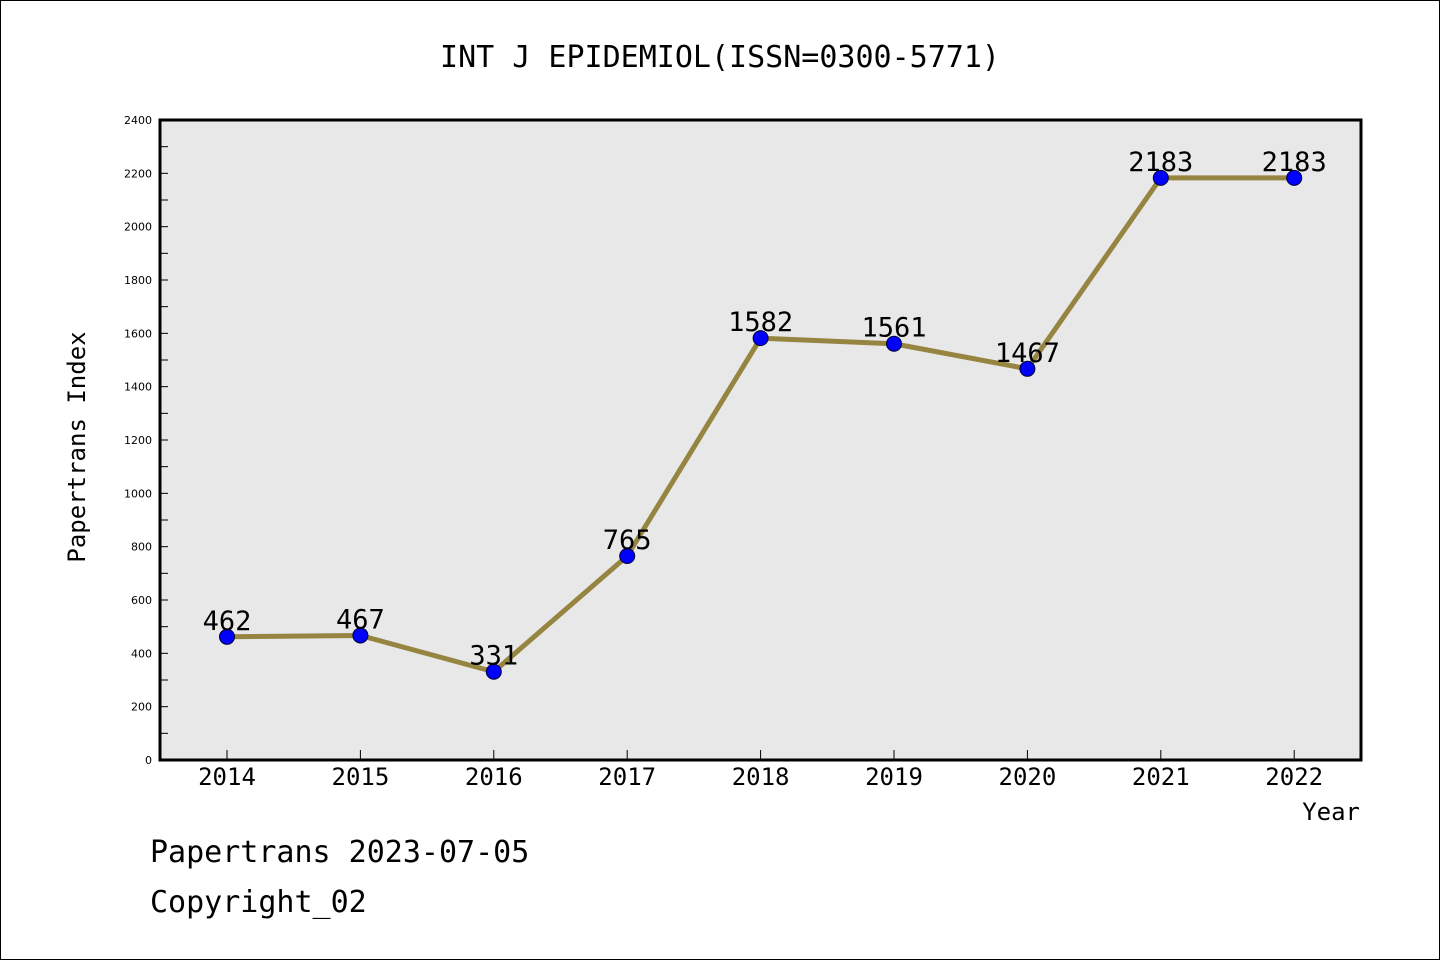 Image resolution: width=1440 pixels, height=960 pixels. I want to click on x-axis-label: Year, so click(1331, 812).